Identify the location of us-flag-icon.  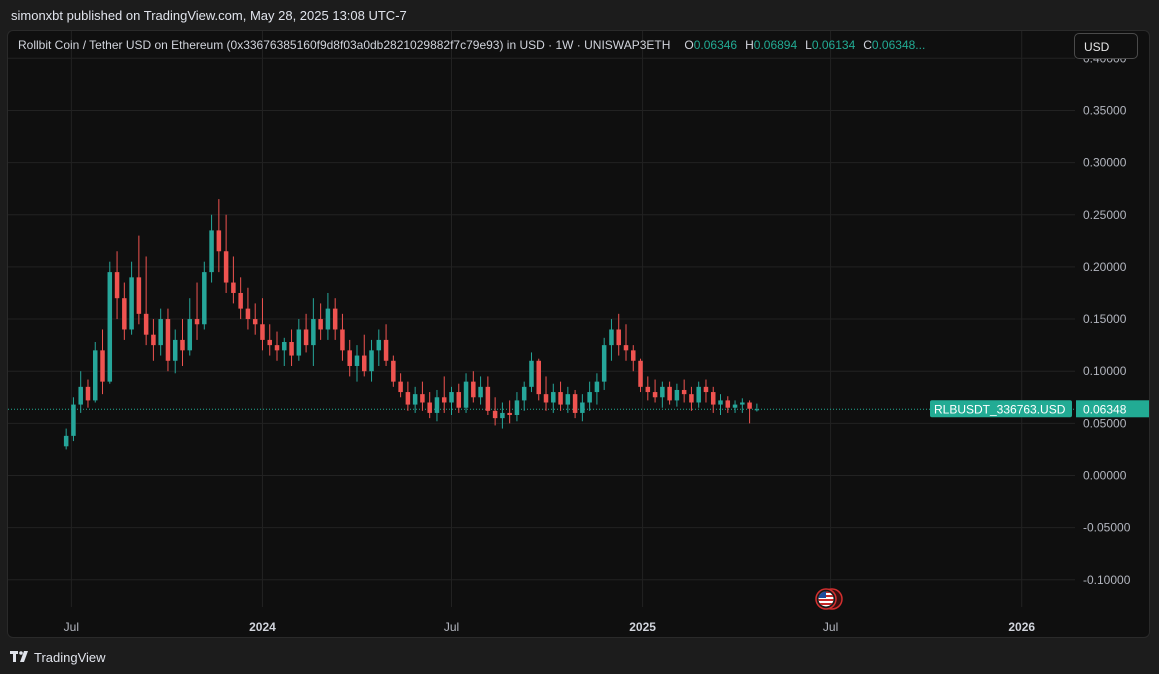
(829, 599).